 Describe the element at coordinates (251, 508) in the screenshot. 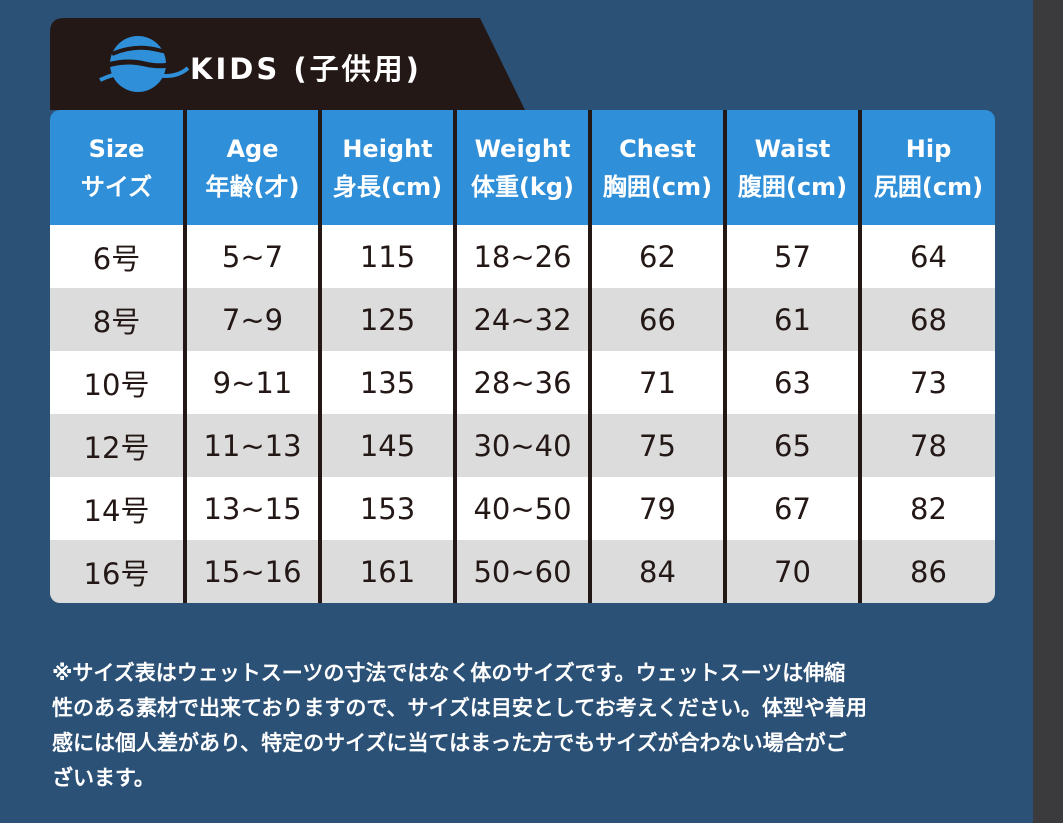

I see `cell: 13~15` at that location.